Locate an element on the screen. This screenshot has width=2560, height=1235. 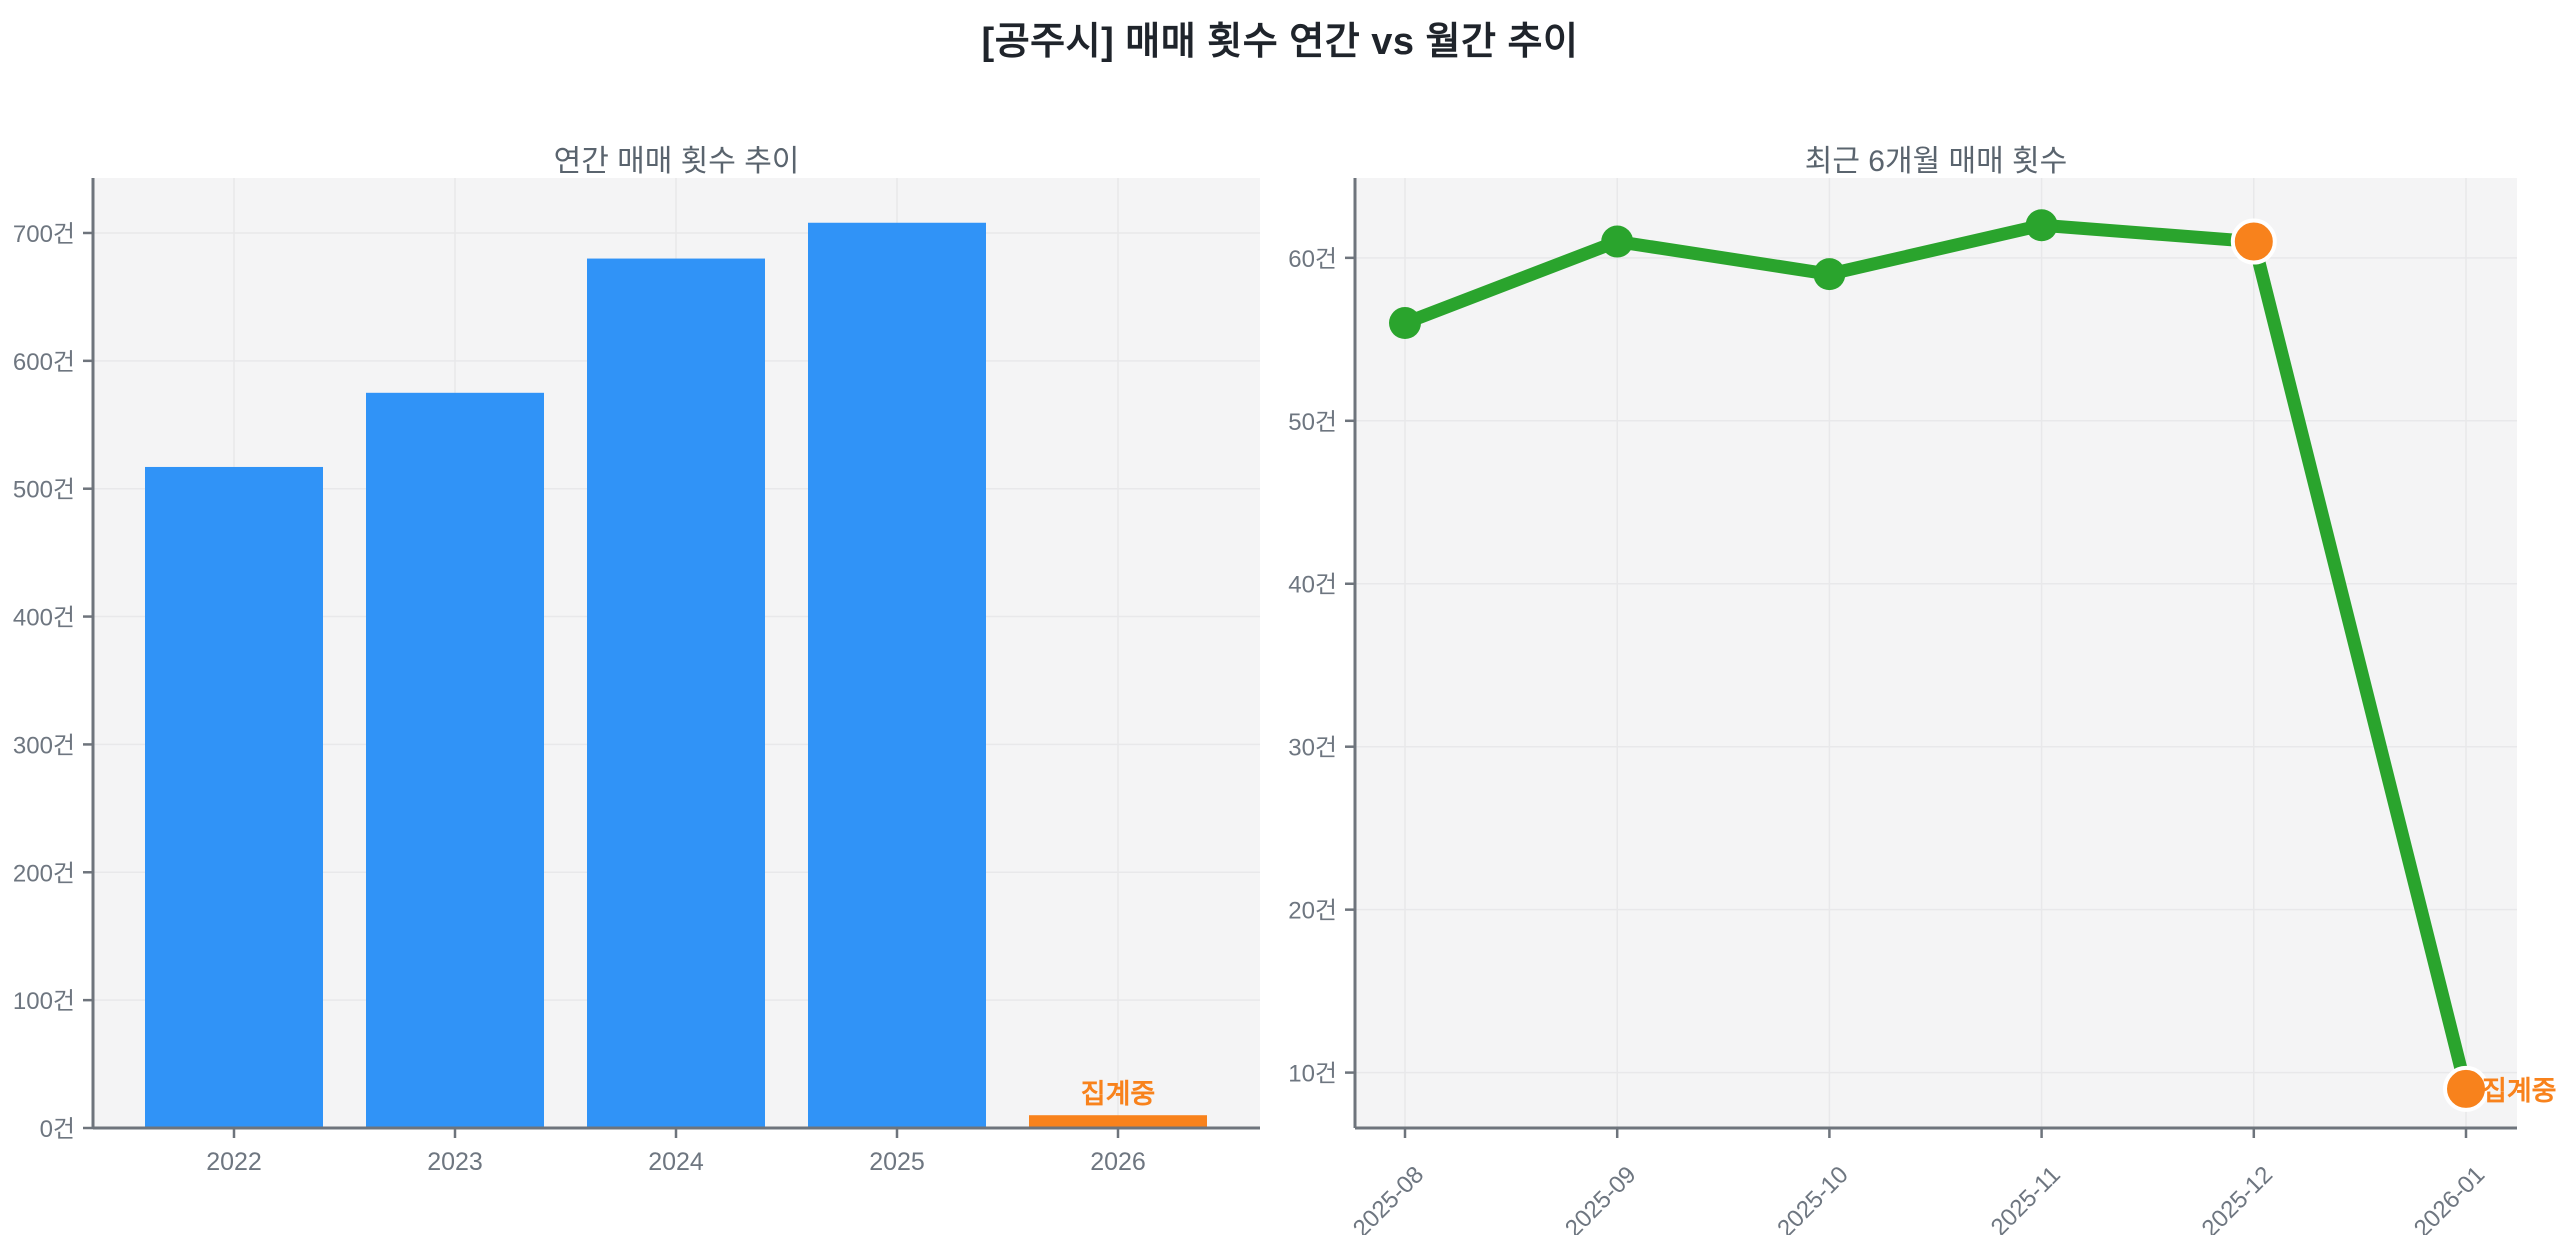
bar-2025 is located at coordinates (897, 675).